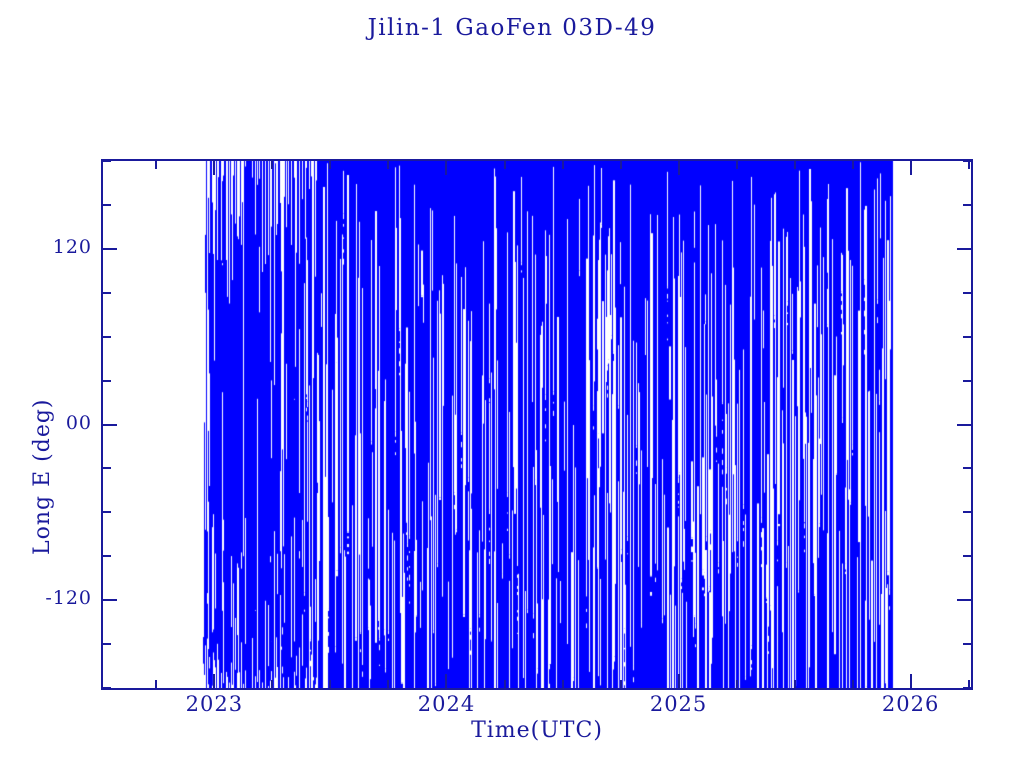  I want to click on chart-title: Jilin-1 GaoFen 03D-49, so click(512, 28).